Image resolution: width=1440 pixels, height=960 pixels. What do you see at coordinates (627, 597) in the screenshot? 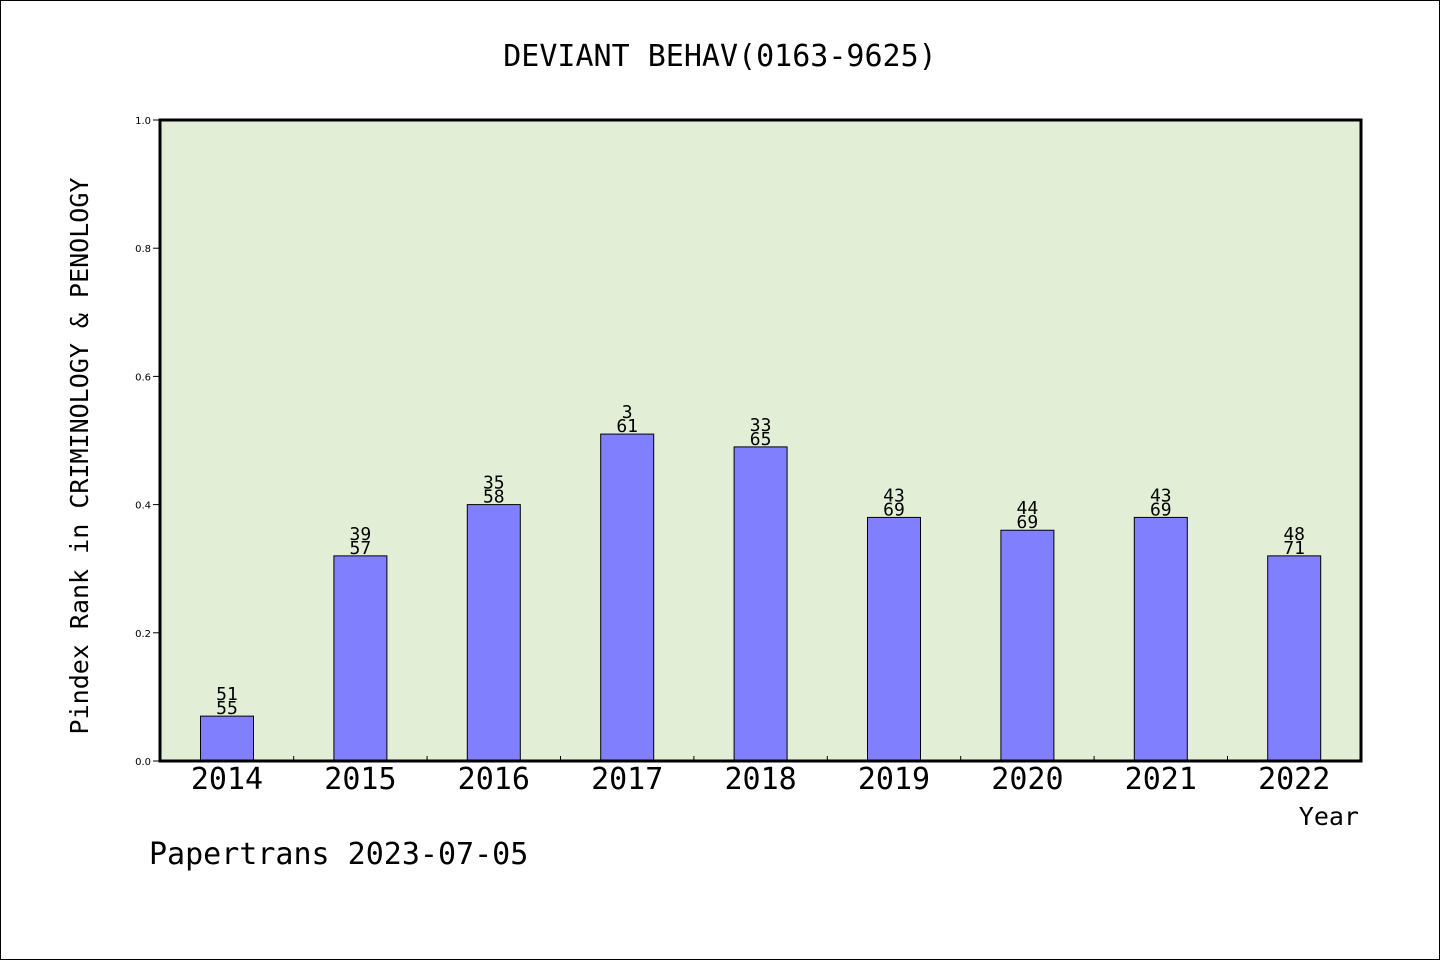
I see `bar-2017` at bounding box center [627, 597].